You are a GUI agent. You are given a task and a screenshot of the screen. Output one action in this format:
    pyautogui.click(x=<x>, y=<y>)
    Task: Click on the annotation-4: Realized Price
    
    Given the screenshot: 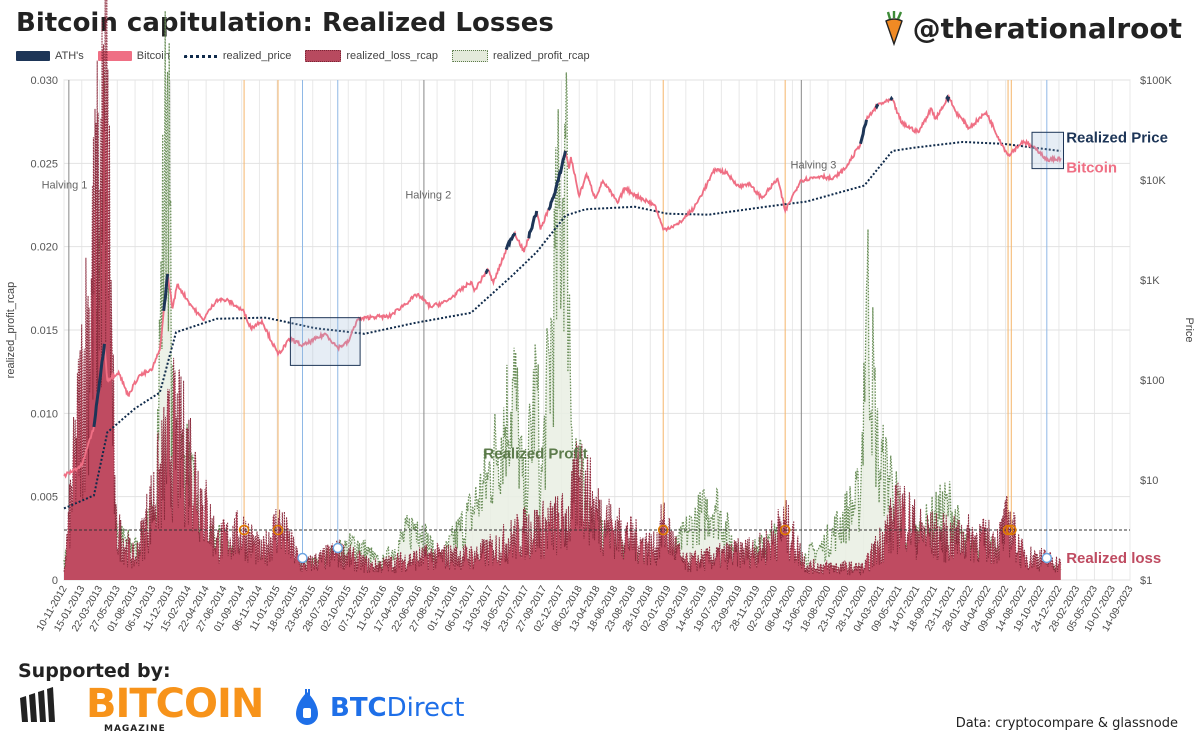 What is the action you would take?
    pyautogui.click(x=1117, y=138)
    